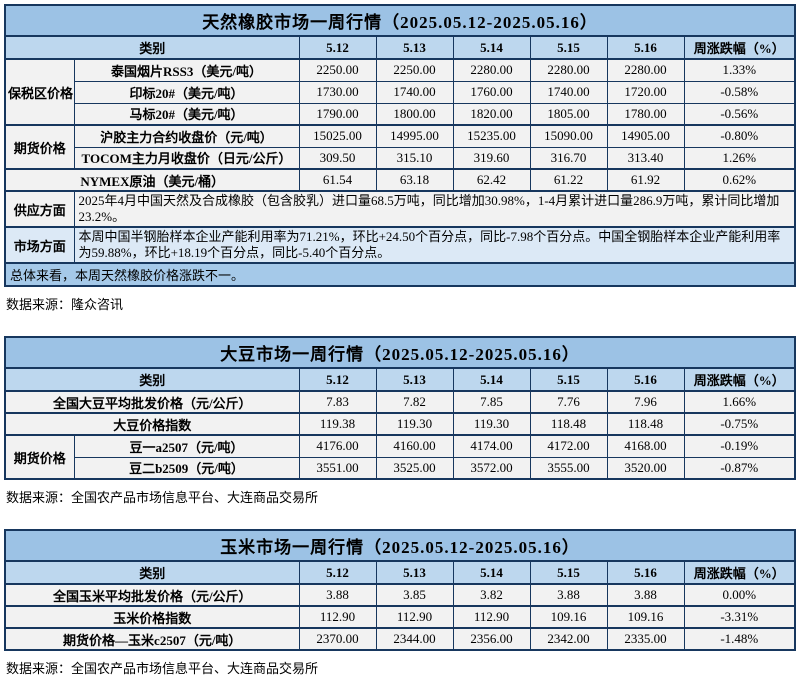 Image resolution: width=800 pixels, height=677 pixels. What do you see at coordinates (739, 468) in the screenshot?
I see `change-cell: -0.87%` at bounding box center [739, 468].